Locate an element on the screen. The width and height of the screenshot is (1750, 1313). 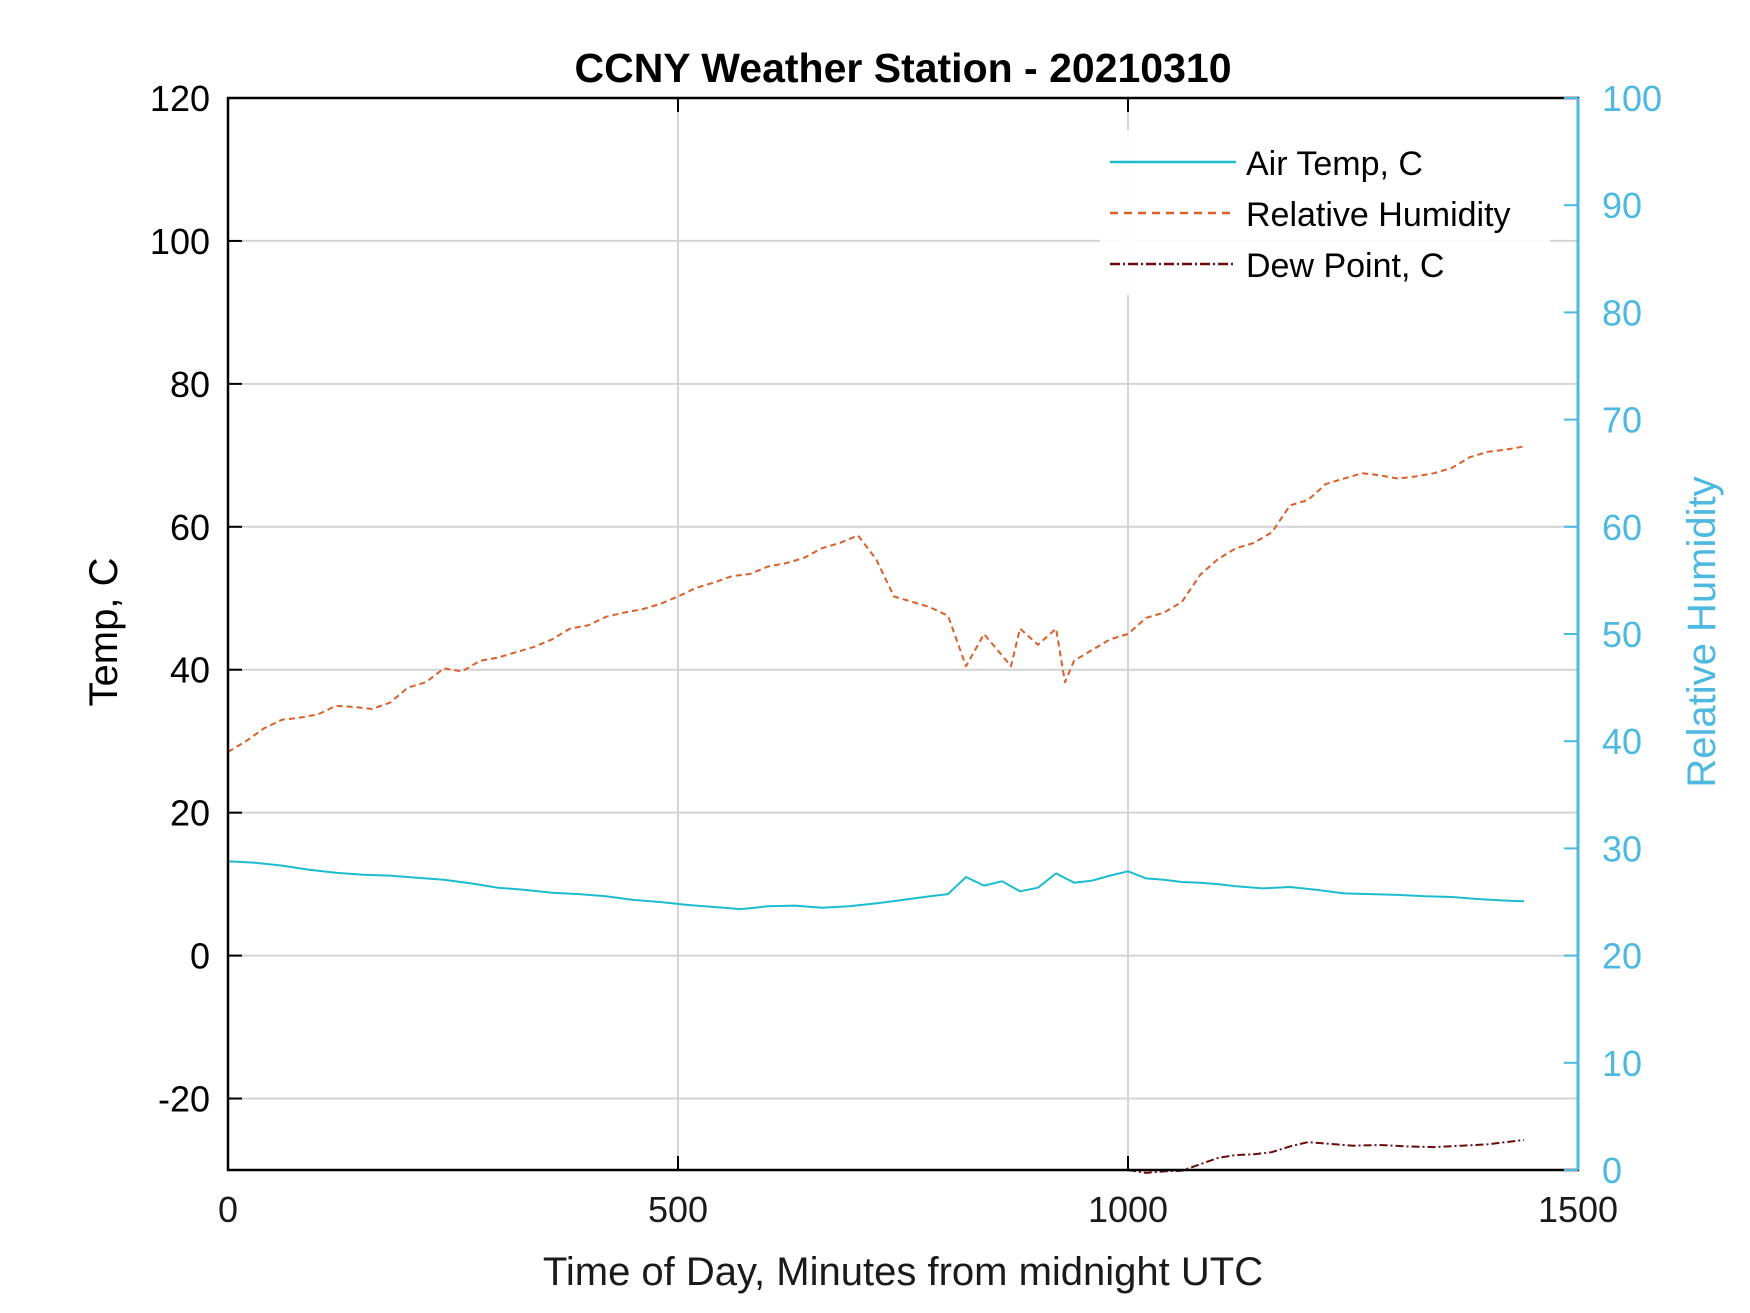
y-tick-label-left: 100 is located at coordinates (180, 241).